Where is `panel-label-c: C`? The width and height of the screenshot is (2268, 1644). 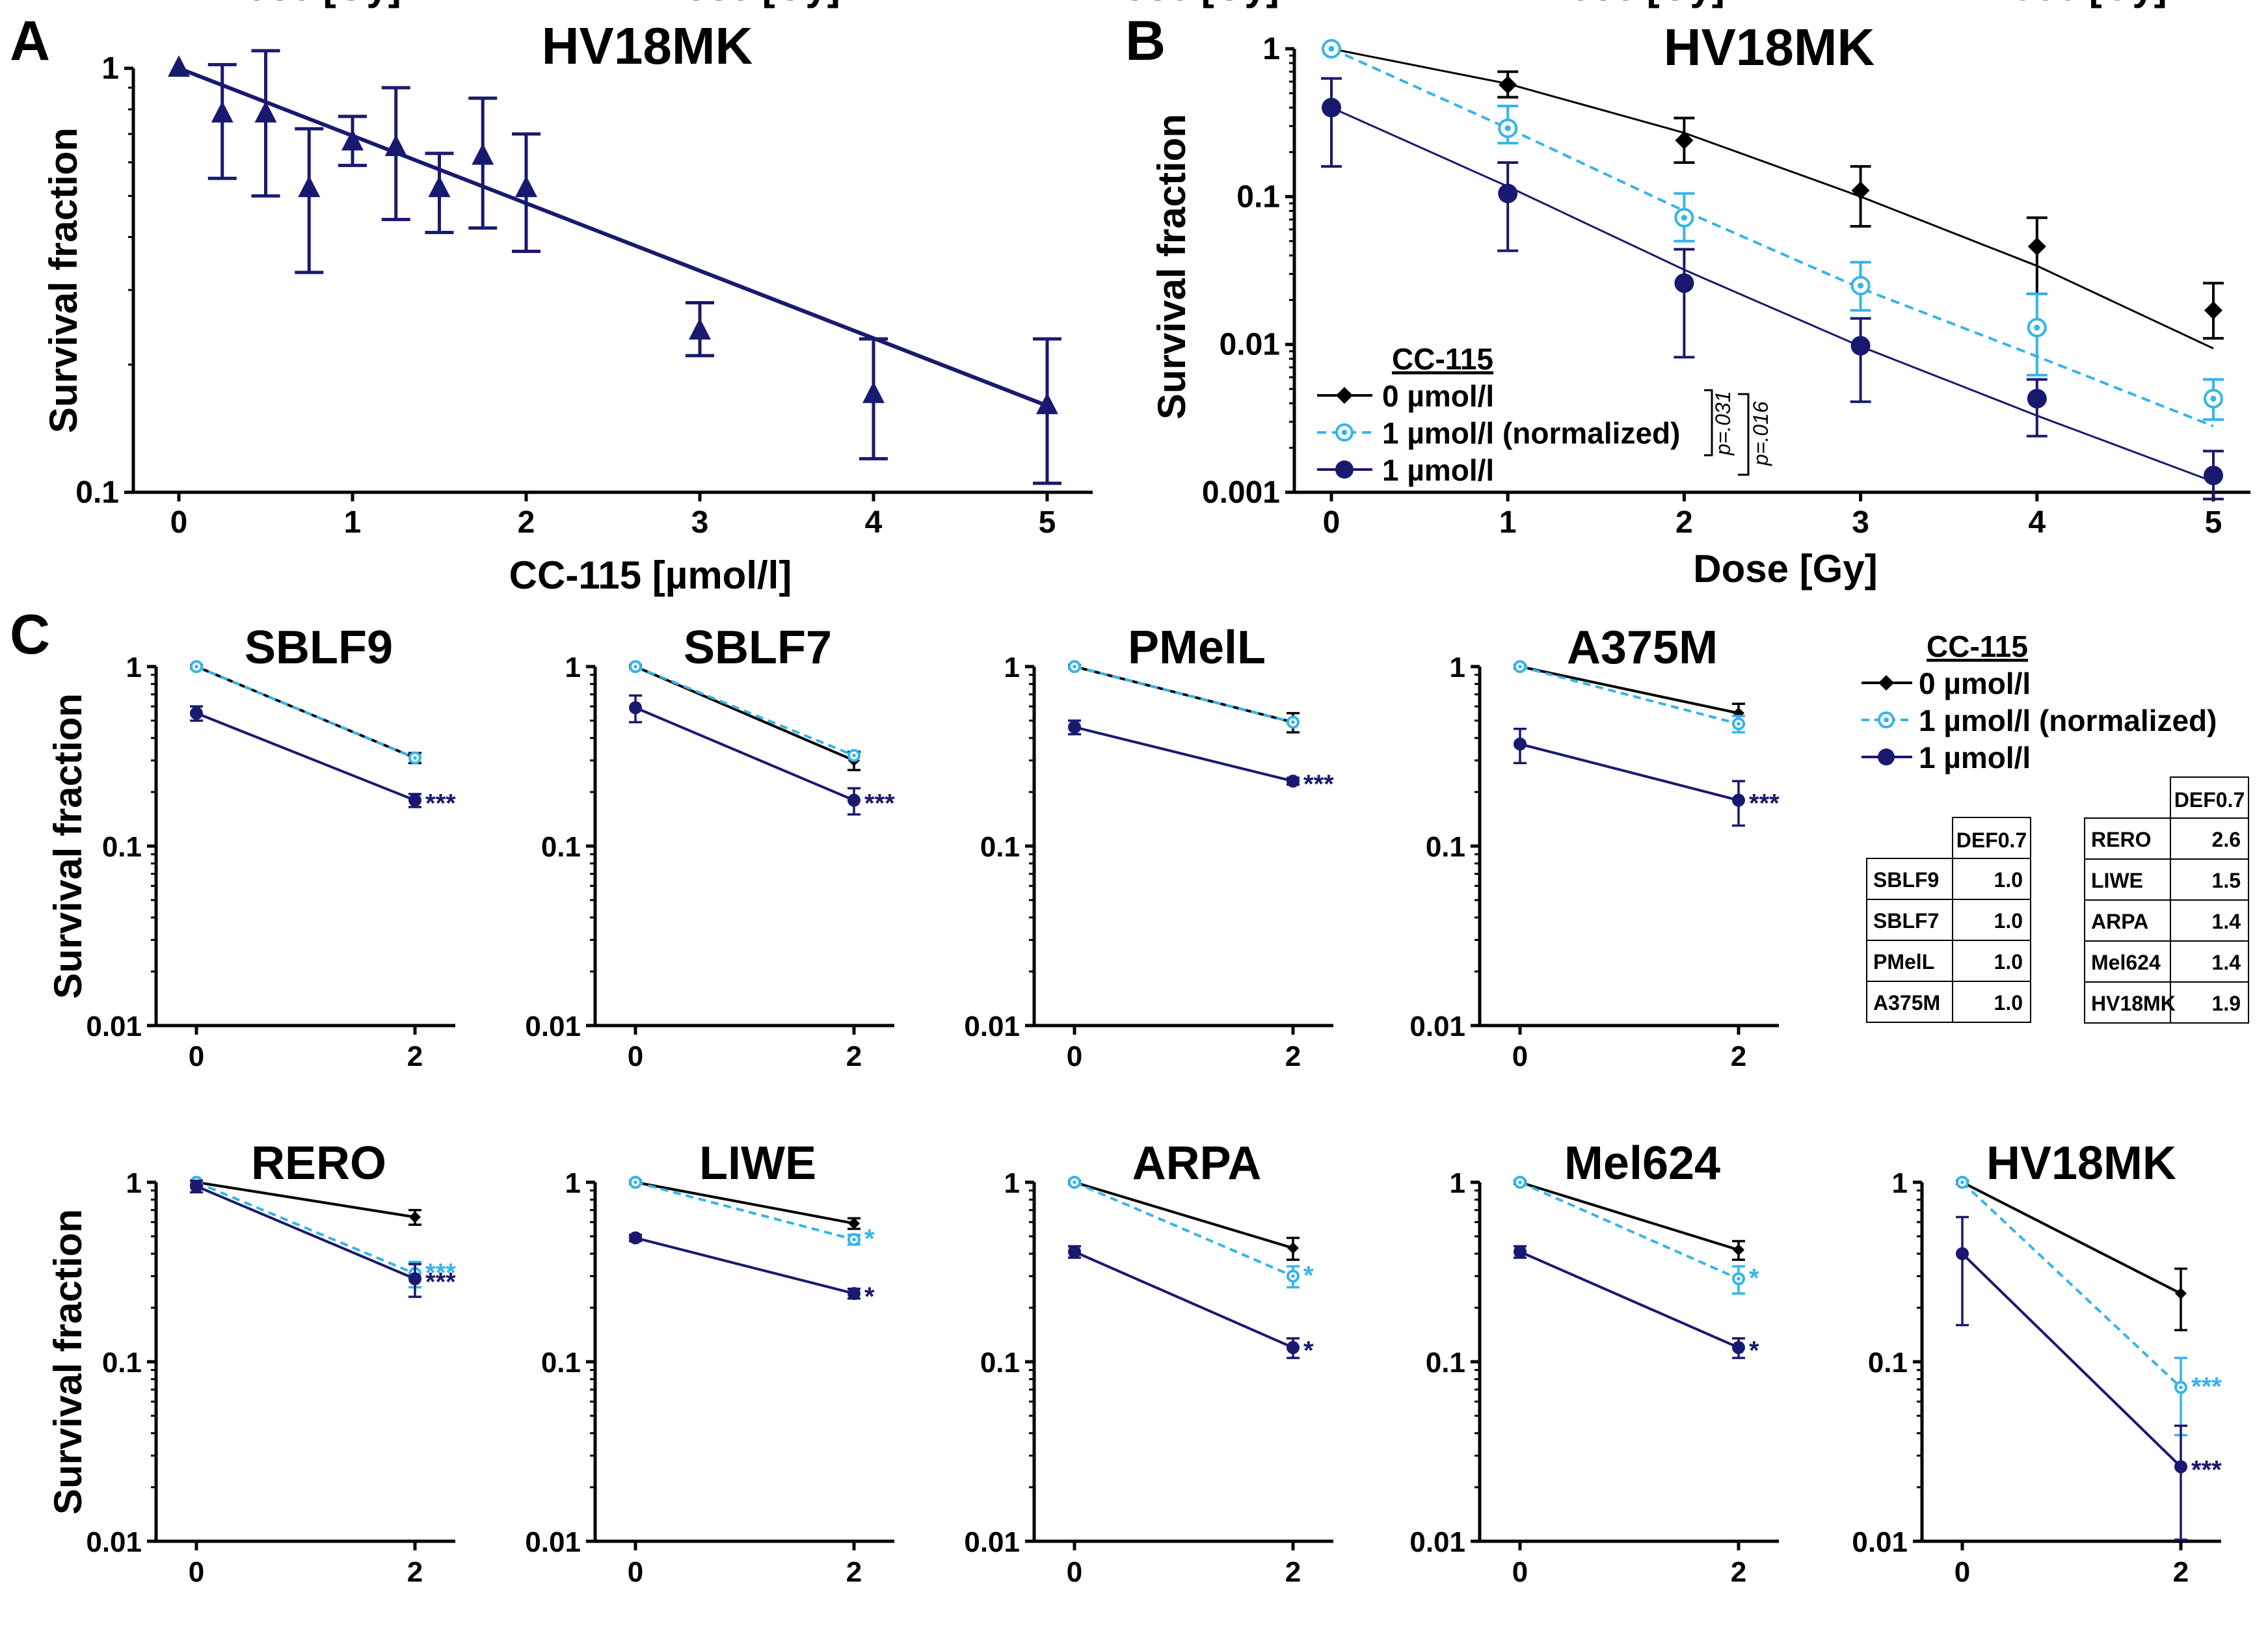 panel-label-c: C is located at coordinates (30, 634).